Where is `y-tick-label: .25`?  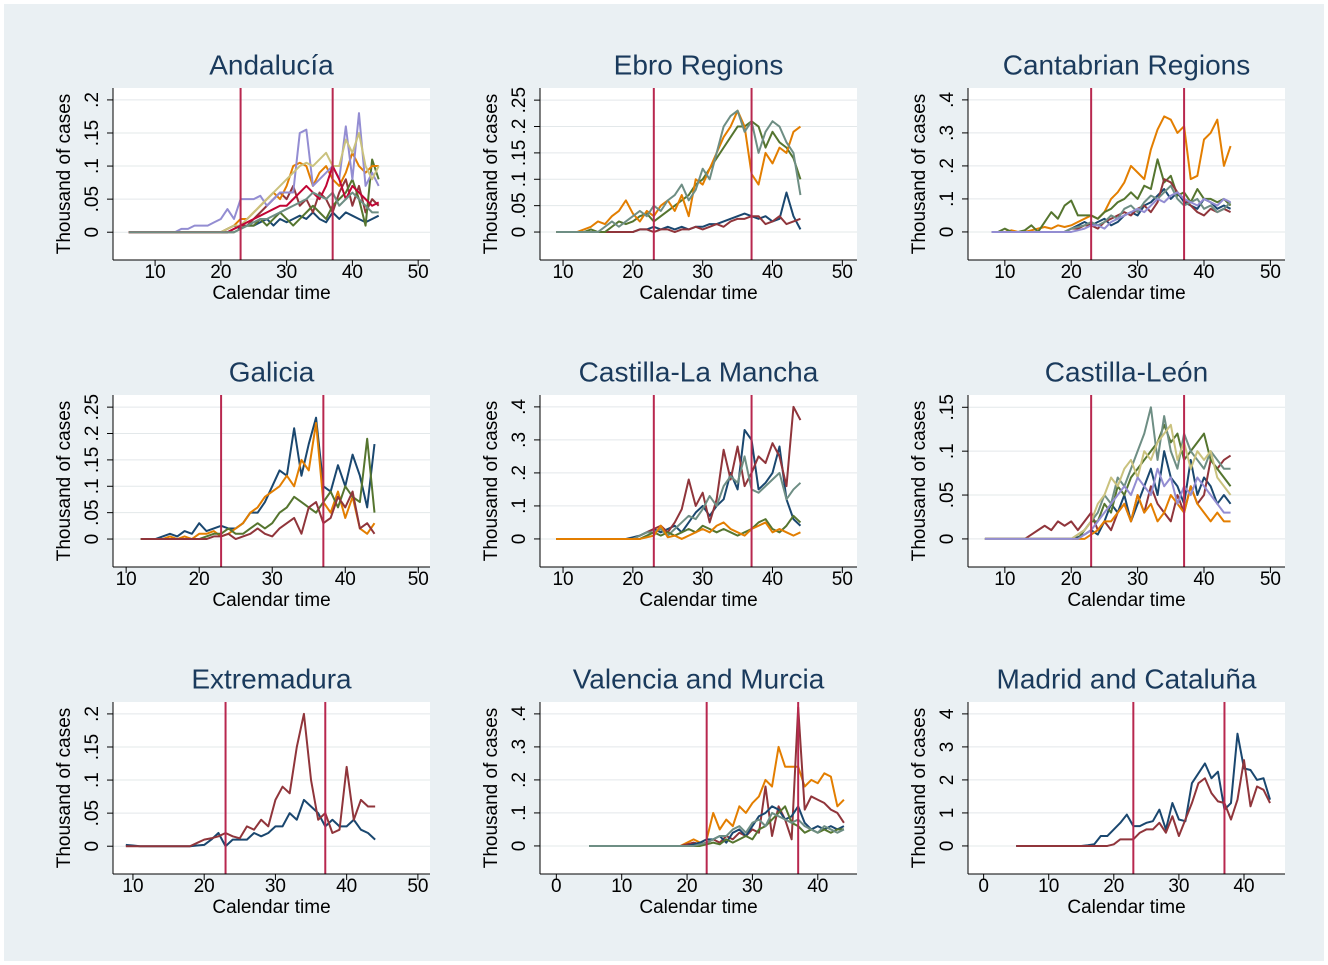 y-tick-label: .25 is located at coordinates (519, 100).